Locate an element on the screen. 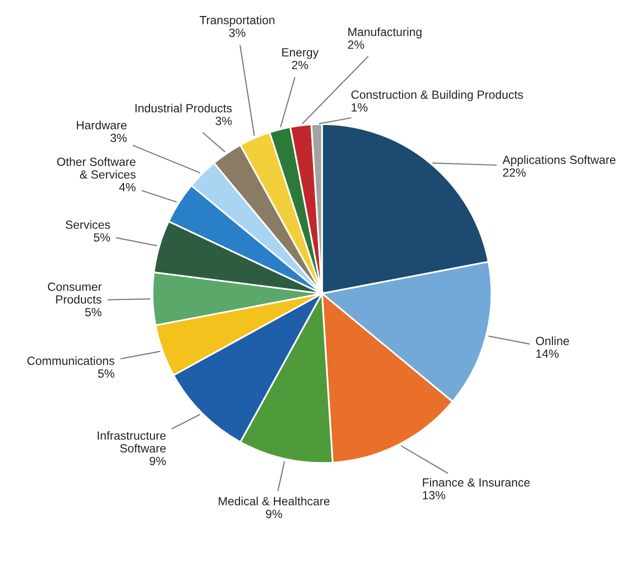  slice-label: Online is located at coordinates (552, 341).